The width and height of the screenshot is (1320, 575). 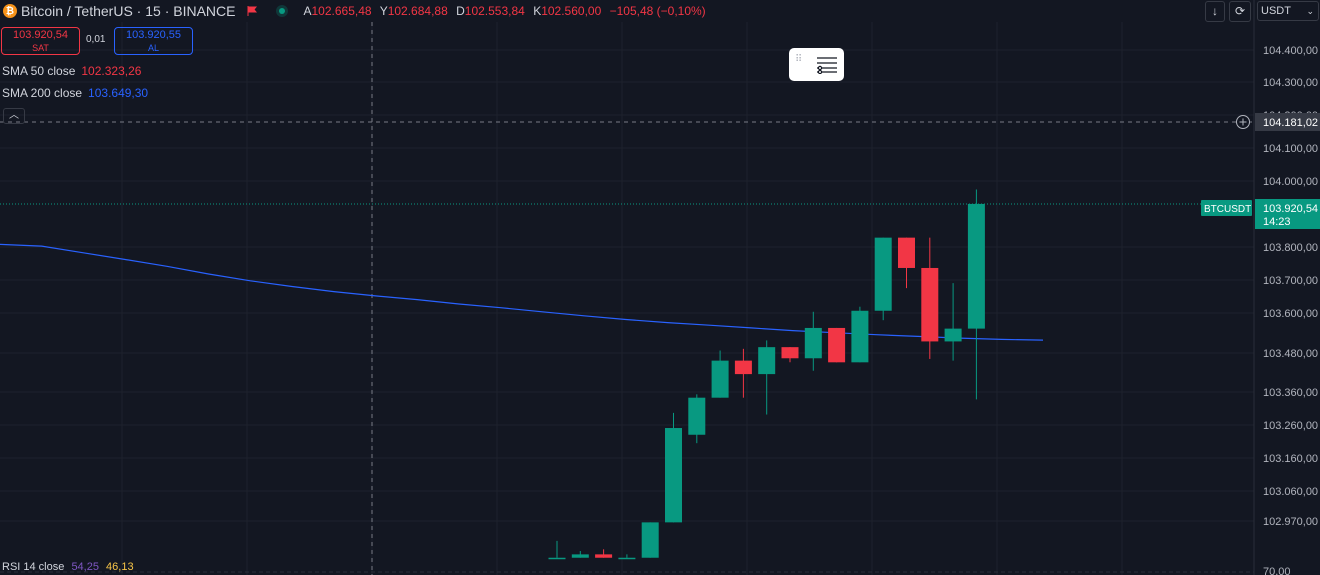 What do you see at coordinates (1290, 522) in the screenshot?
I see `price-axis-label: 102.970,00` at bounding box center [1290, 522].